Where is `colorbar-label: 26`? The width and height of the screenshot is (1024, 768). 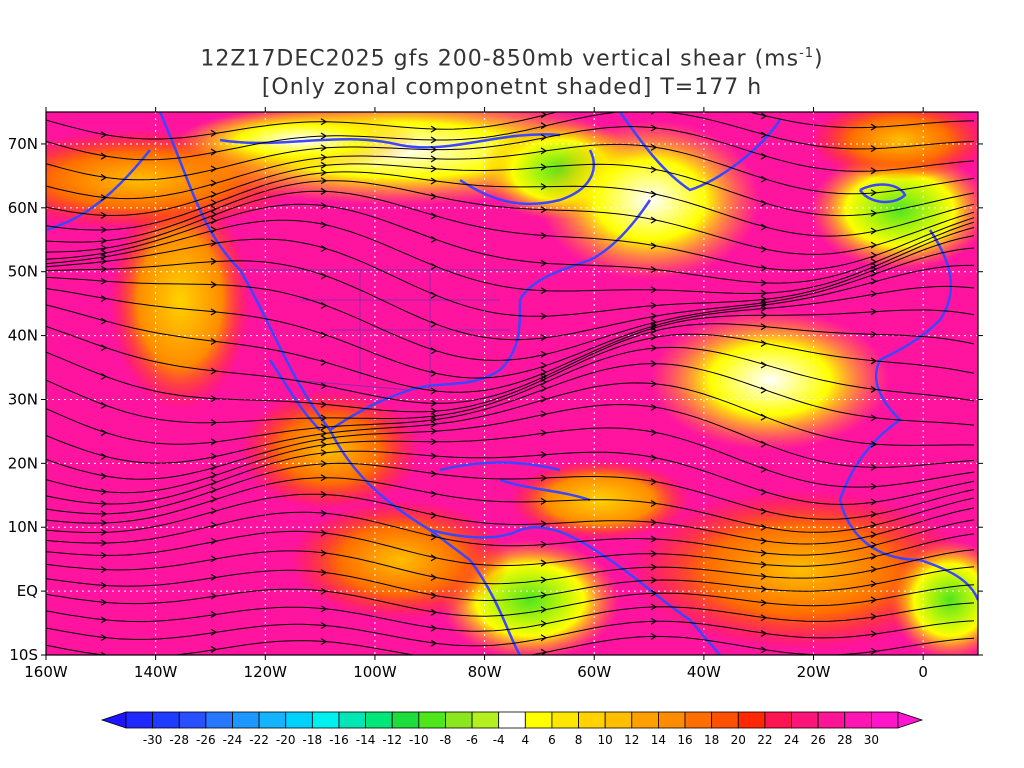
colorbar-label: 26 is located at coordinates (817, 740).